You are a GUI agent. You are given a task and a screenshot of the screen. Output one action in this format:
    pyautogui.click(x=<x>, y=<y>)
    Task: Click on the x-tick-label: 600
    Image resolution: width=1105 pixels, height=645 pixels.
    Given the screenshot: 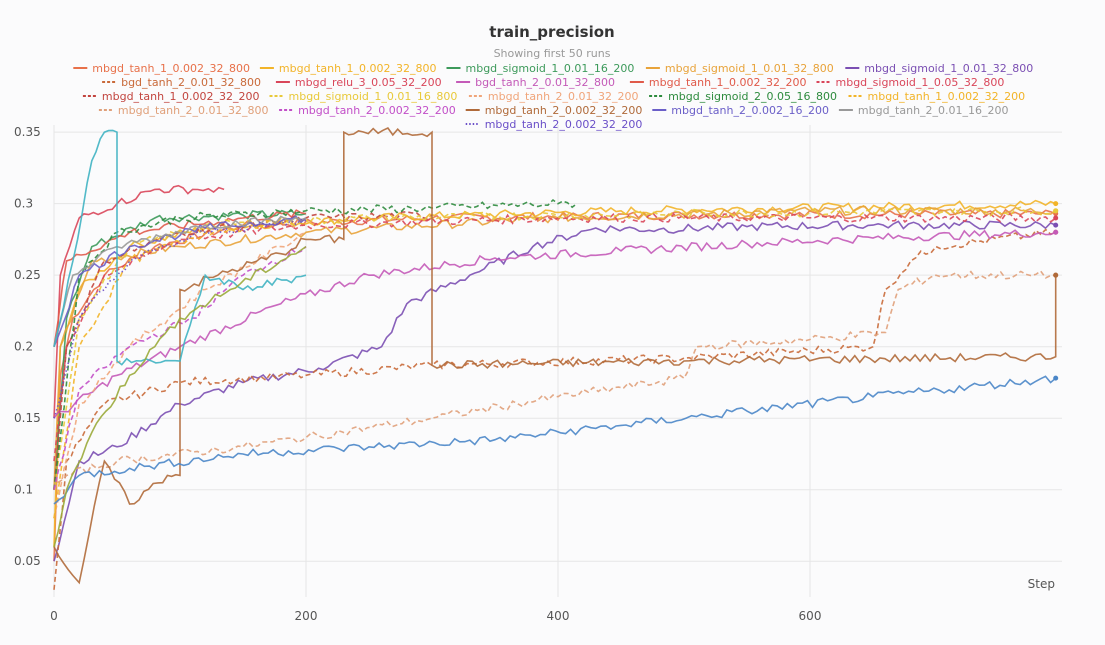 What is the action you would take?
    pyautogui.click(x=810, y=616)
    